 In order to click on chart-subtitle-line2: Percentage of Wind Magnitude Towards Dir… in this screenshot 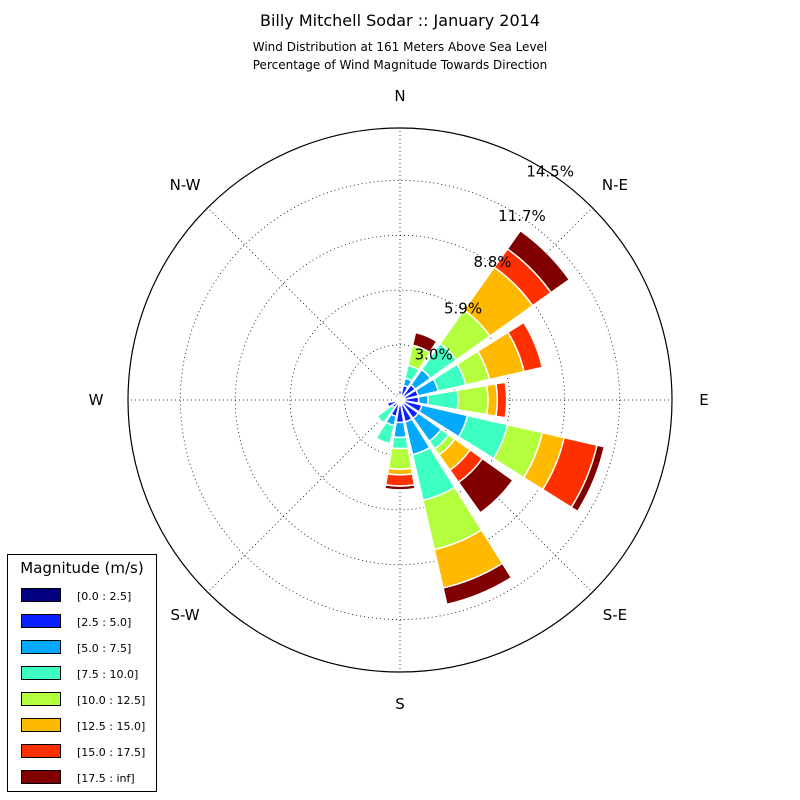, I will do `click(400, 65)`.